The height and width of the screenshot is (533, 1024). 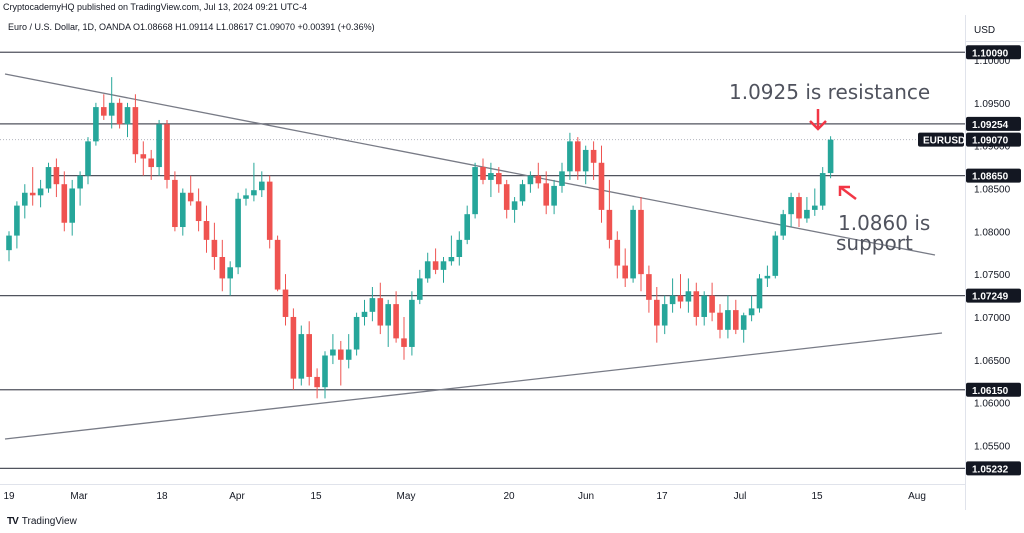 What do you see at coordinates (9, 496) in the screenshot?
I see `date-tick-label: 19` at bounding box center [9, 496].